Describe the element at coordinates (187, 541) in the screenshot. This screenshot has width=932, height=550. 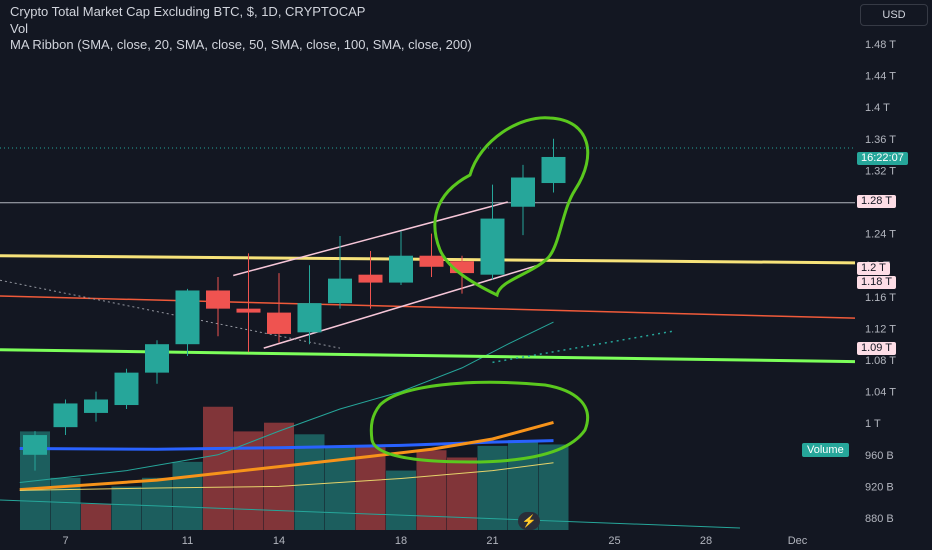
I see `x-tick-label: 11` at that location.